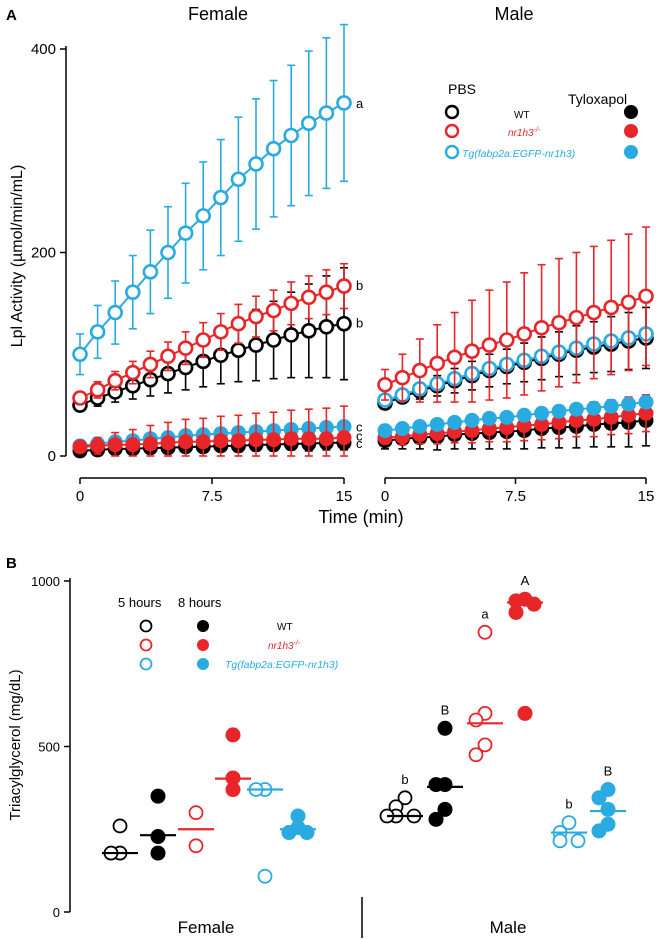 Image resolution: width=658 pixels, height=940 pixels. What do you see at coordinates (196, 829) in the screenshot?
I see `group-female-nr1h3-5hours` at bounding box center [196, 829].